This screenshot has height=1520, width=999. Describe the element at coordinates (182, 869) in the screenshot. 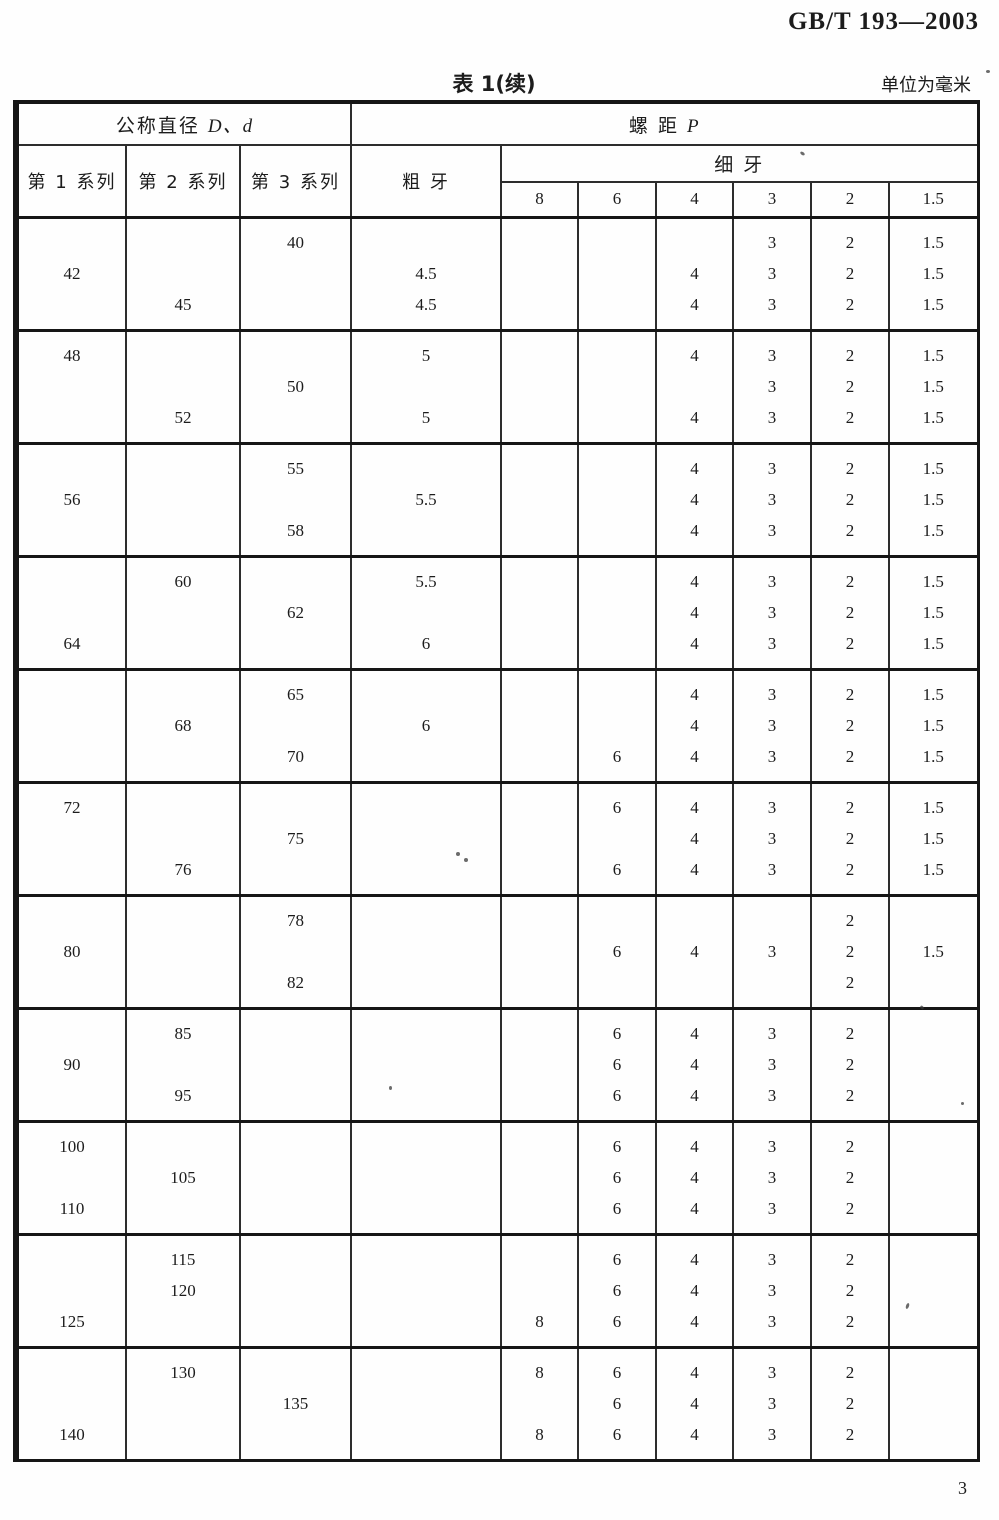

I see `cell-series2: 76` at that location.